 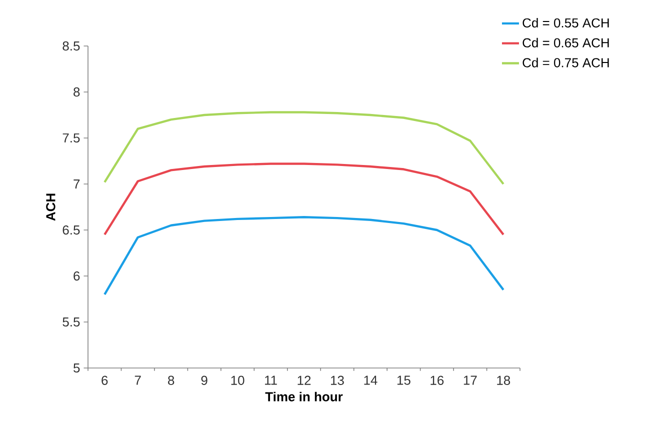 What do you see at coordinates (337, 380) in the screenshot?
I see `x-tick-label: 13` at bounding box center [337, 380].